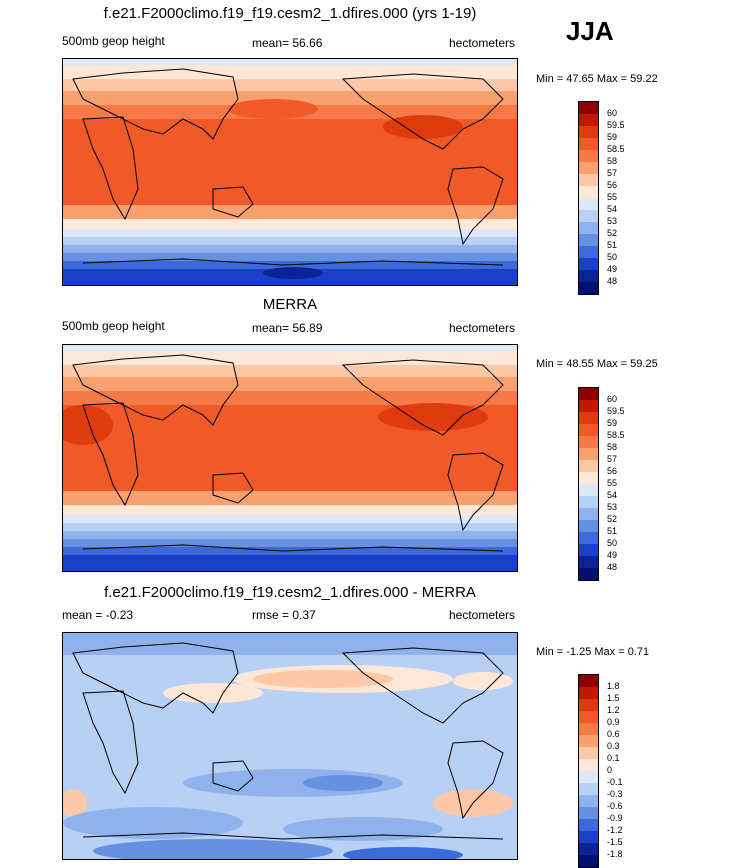 This screenshot has height=868, width=732. I want to click on panel-3-colorbar, so click(588, 771).